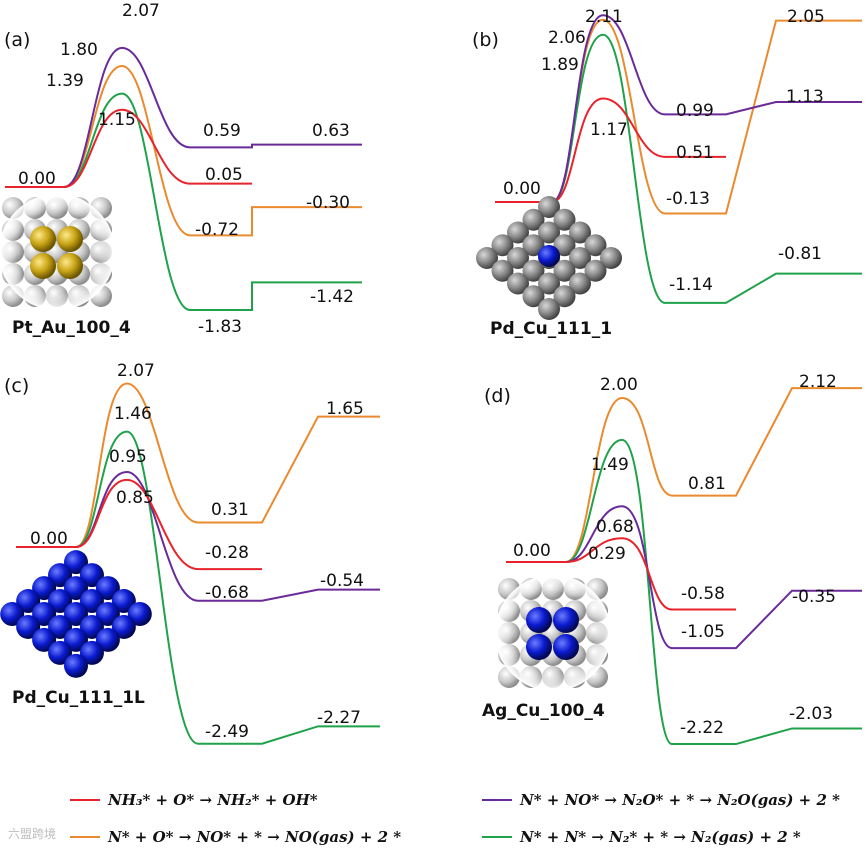 This screenshot has height=849, width=866. Describe the element at coordinates (805, 97) in the screenshot. I see `value-label: 1.13` at that location.